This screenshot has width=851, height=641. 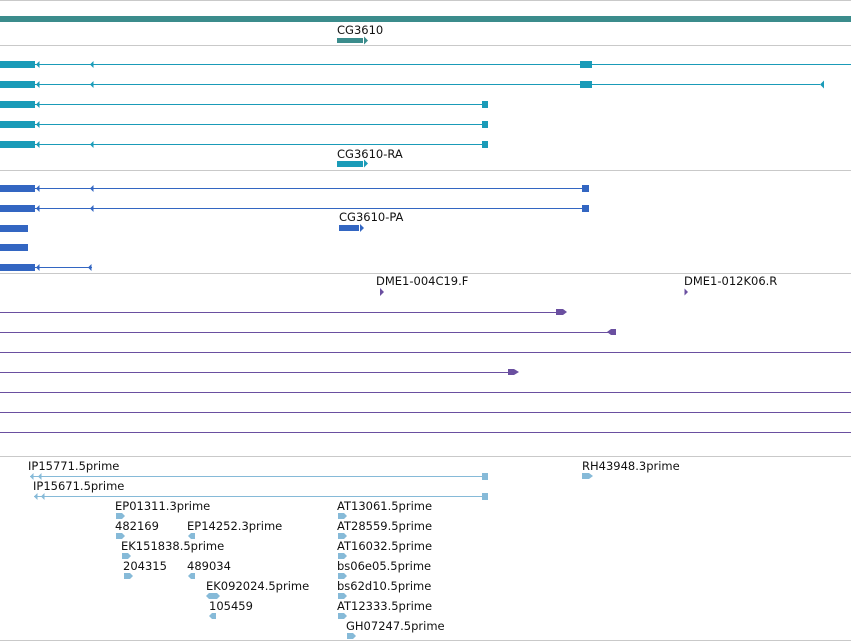 I want to click on est-label: AT12333.5prime, so click(x=385, y=606).